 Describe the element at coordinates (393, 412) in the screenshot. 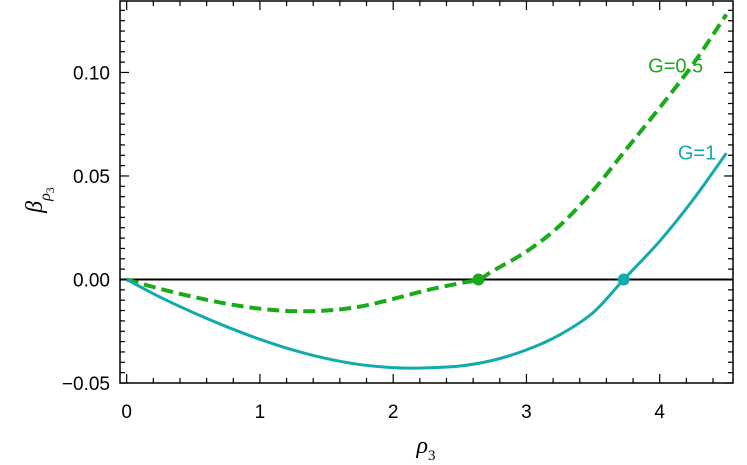

I see `x-tick-label: 2` at that location.